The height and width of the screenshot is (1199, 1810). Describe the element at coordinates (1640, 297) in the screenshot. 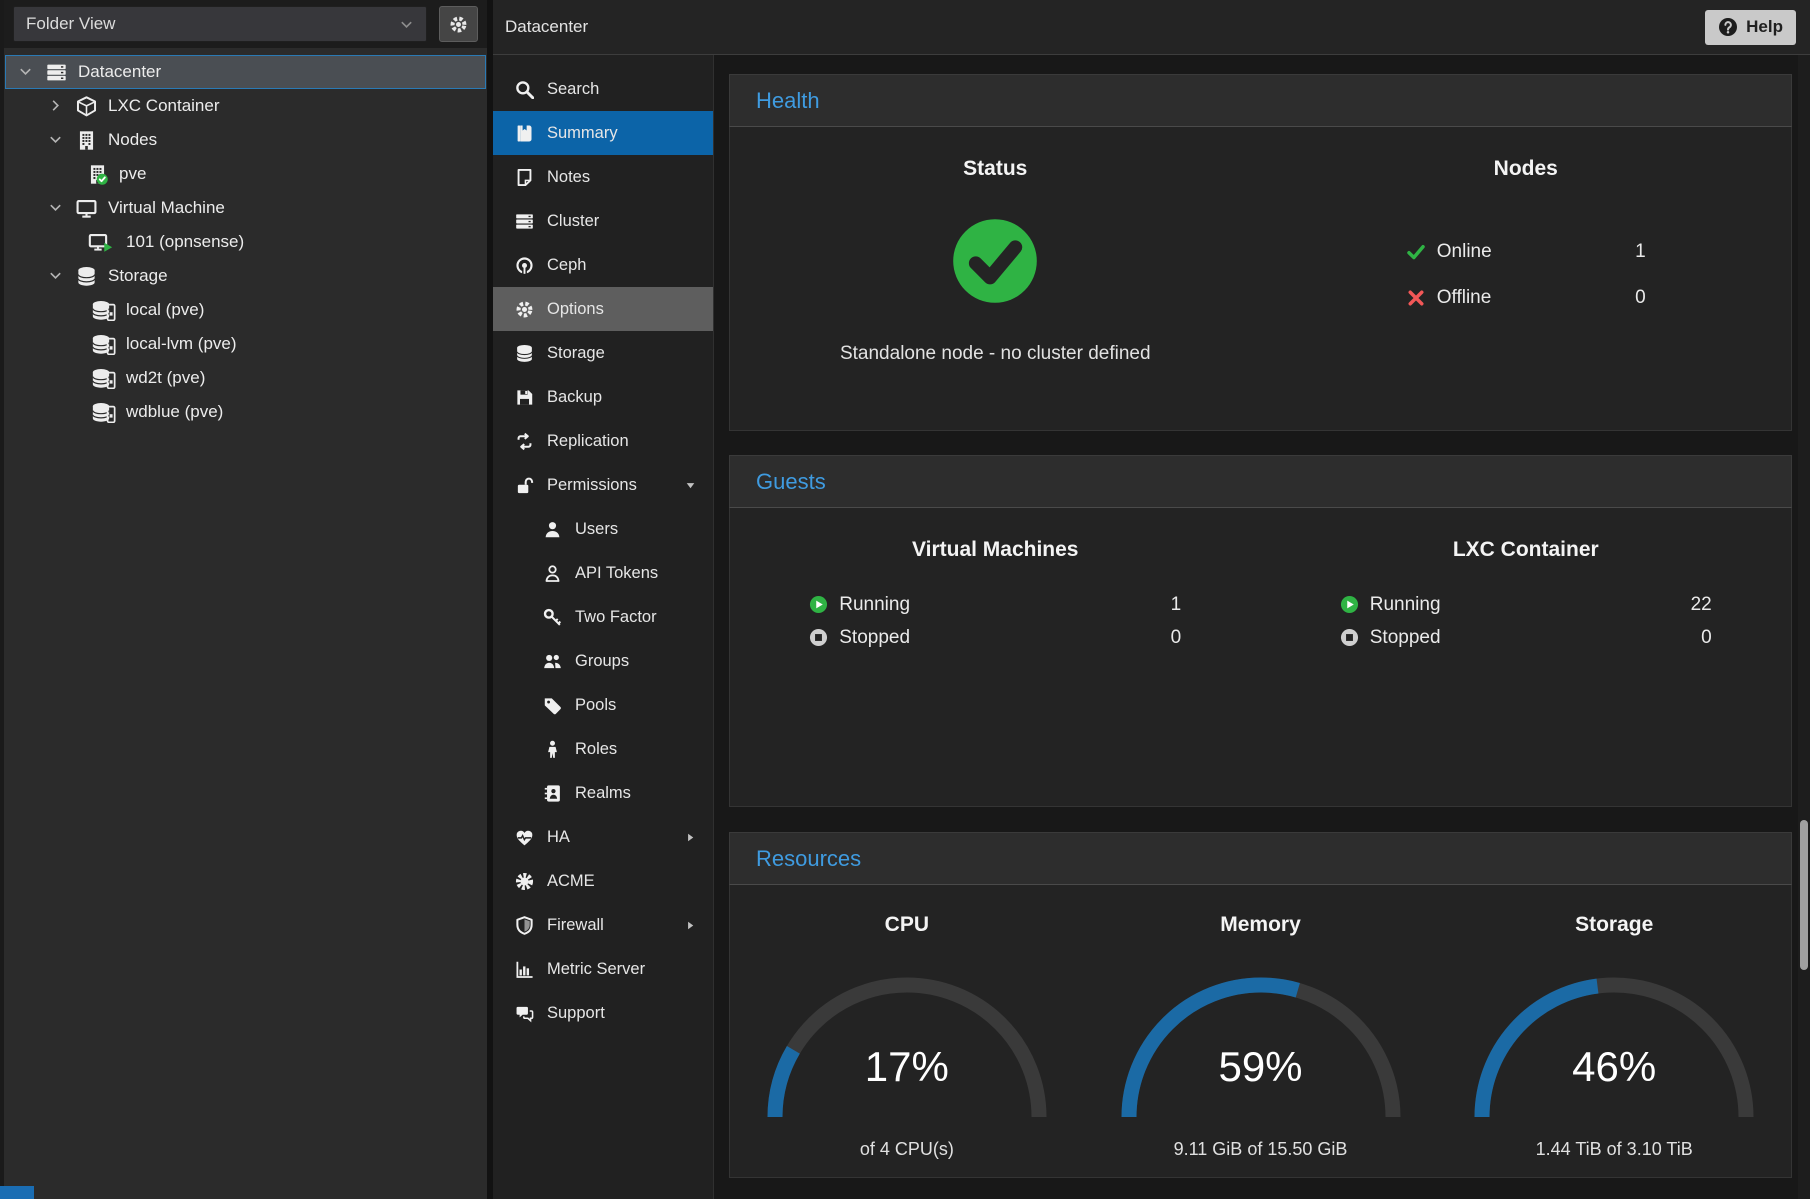

I see `nodes-offline-value: 0` at that location.